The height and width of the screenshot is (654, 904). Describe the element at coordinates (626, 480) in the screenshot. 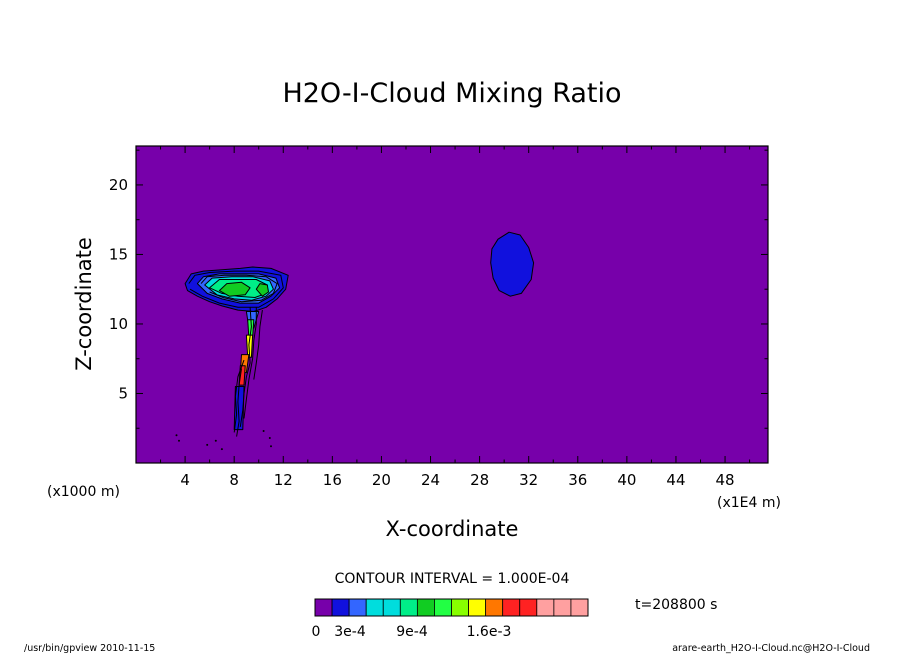

I see `x-tick-label: 40` at that location.